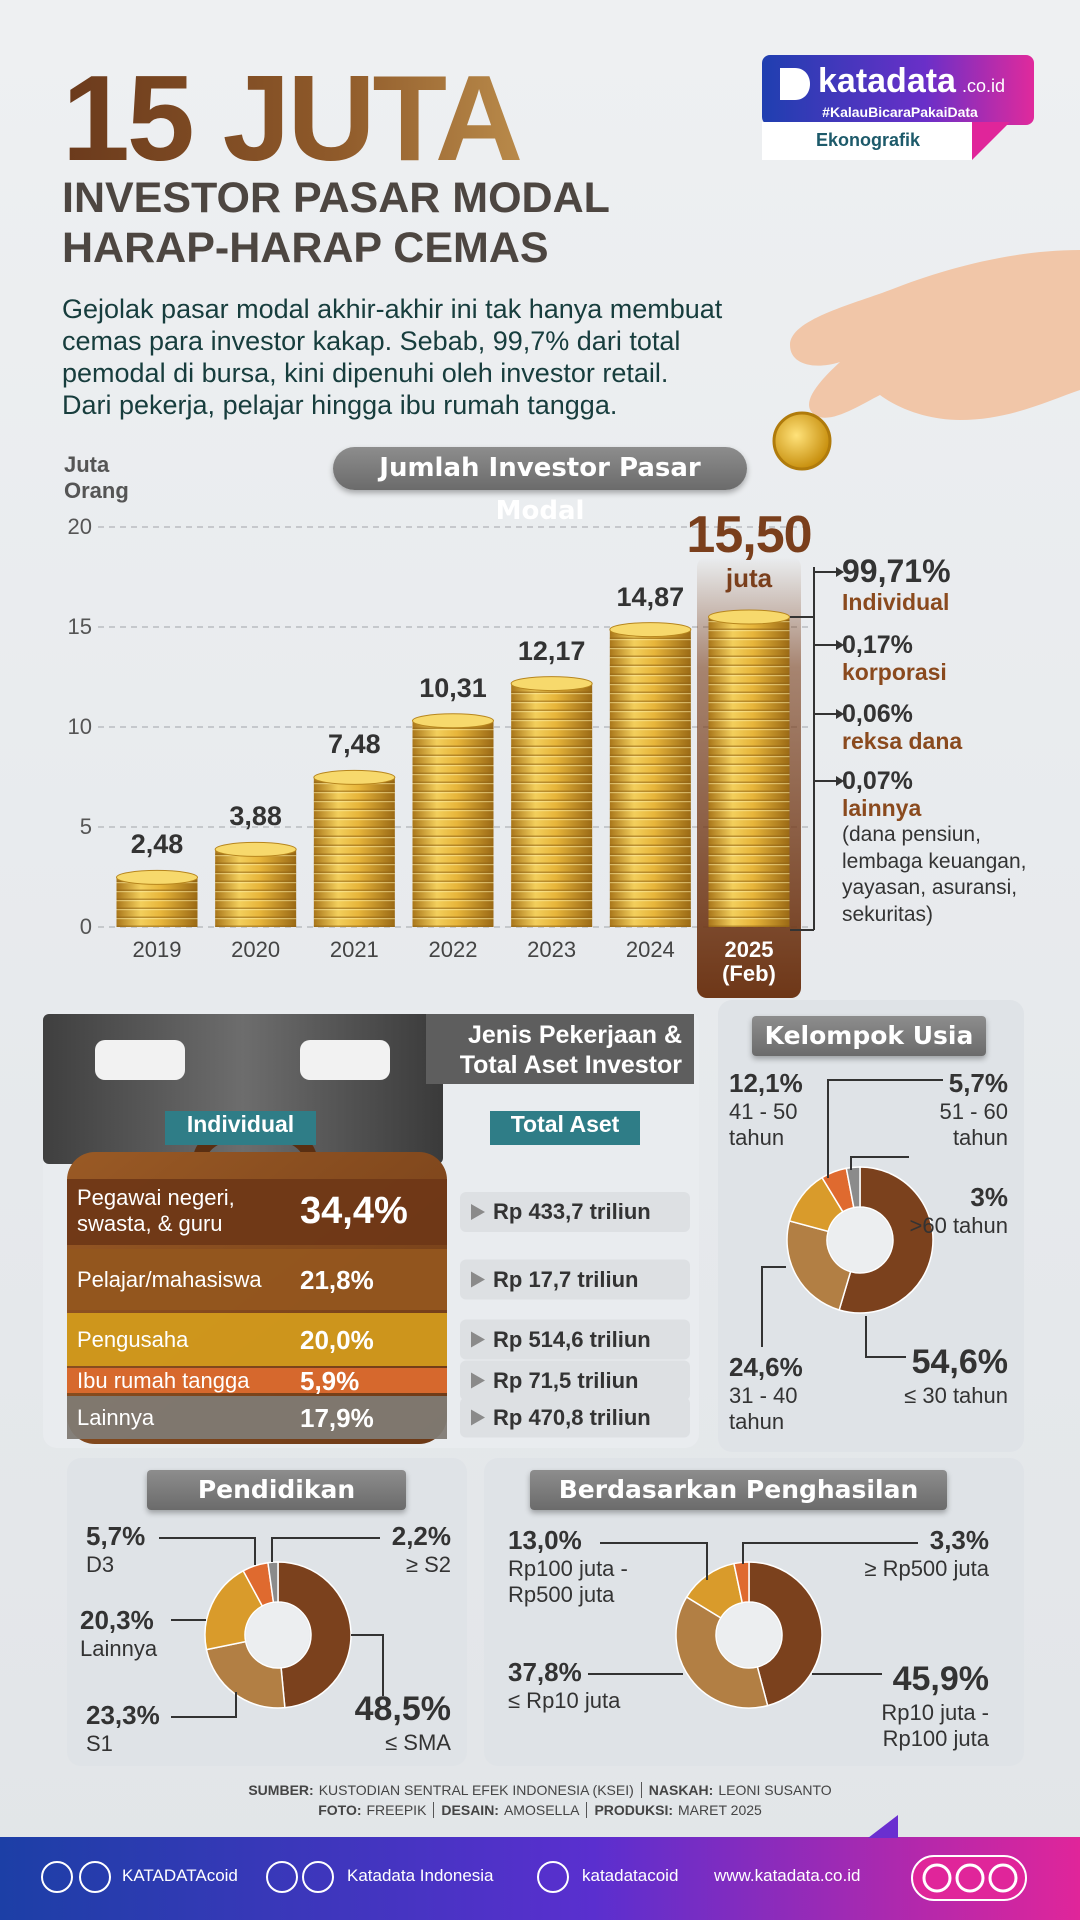  I want to click on hand, so click(935, 335).